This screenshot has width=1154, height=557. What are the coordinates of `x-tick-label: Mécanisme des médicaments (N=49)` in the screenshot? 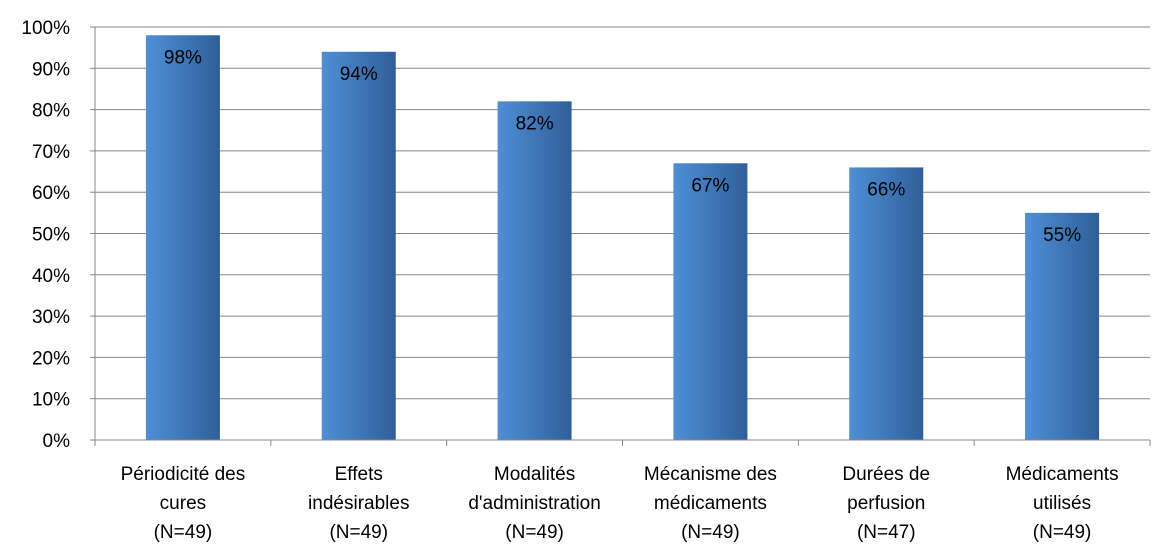 It's located at (710, 503).